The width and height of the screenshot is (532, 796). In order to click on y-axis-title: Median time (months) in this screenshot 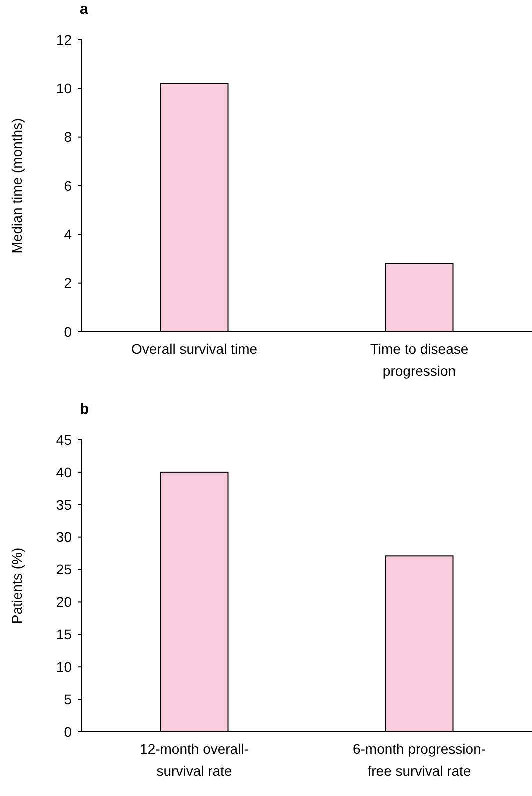, I will do `click(17, 186)`.